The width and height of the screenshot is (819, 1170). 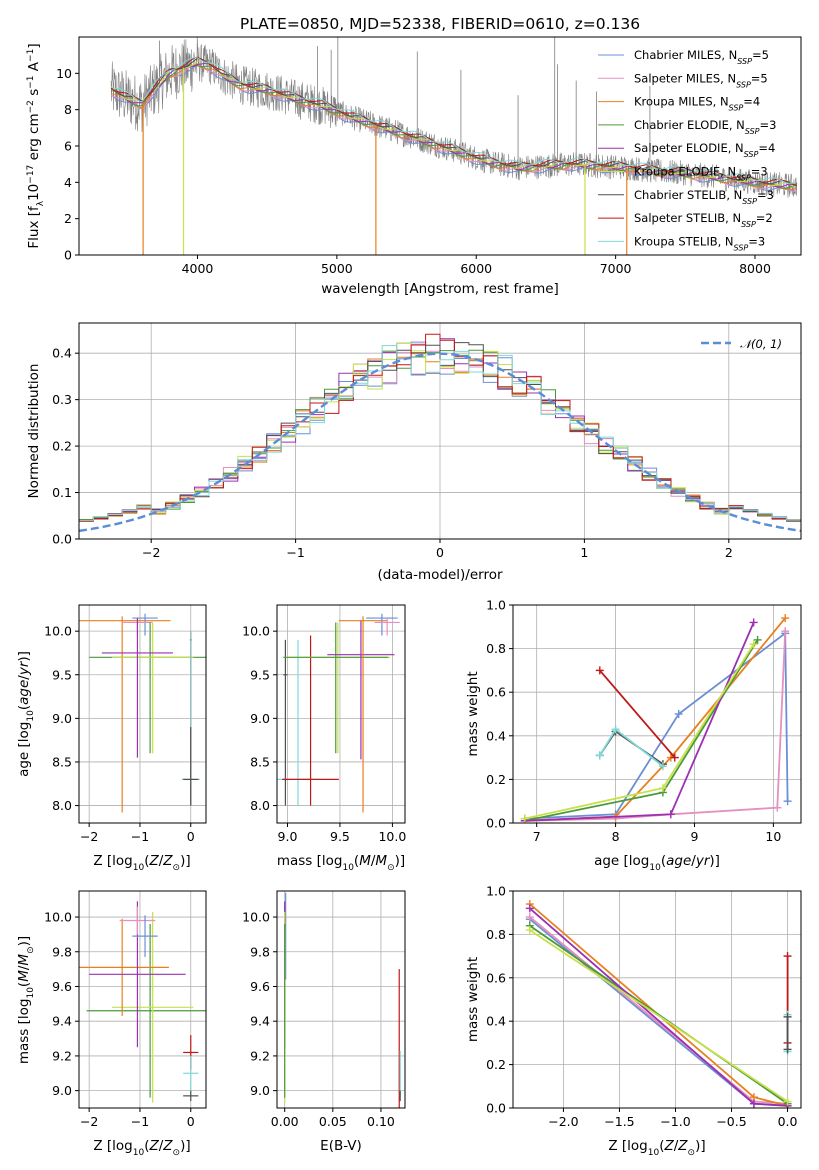 What do you see at coordinates (191, 766) in the screenshot?
I see `errorbar-chabrier-stelib` at bounding box center [191, 766].